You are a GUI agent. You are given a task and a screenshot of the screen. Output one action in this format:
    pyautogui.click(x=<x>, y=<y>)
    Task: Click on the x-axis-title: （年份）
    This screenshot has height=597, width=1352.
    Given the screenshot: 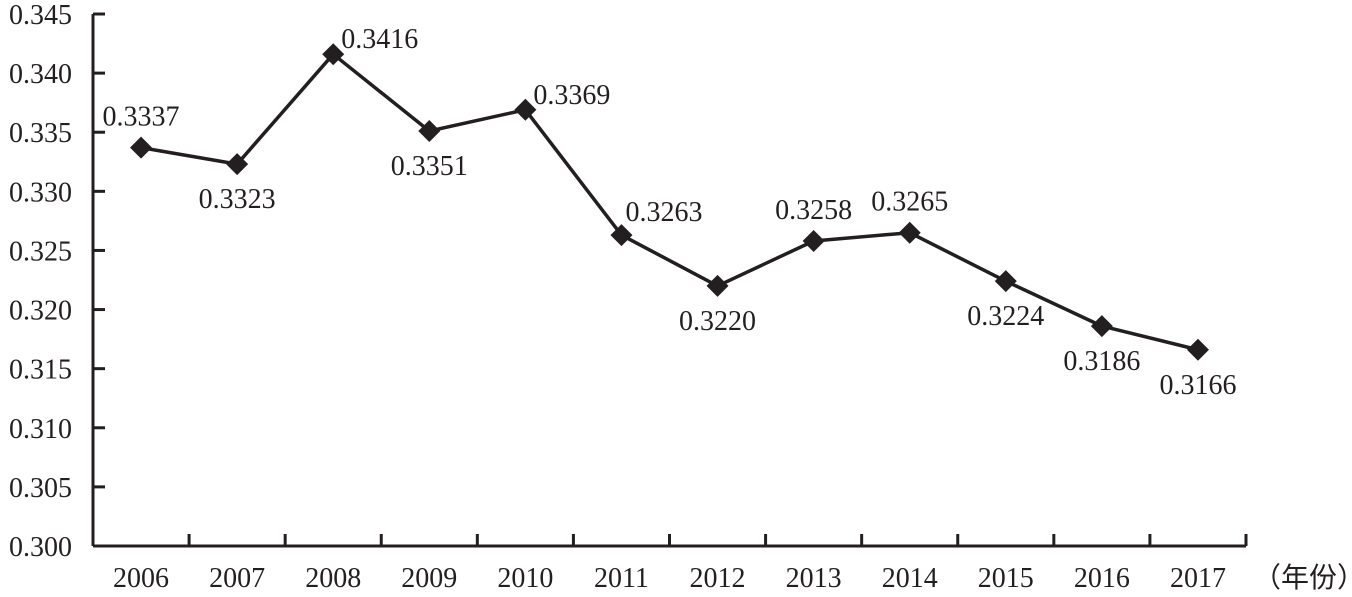 What is the action you would take?
    pyautogui.click(x=1302, y=577)
    